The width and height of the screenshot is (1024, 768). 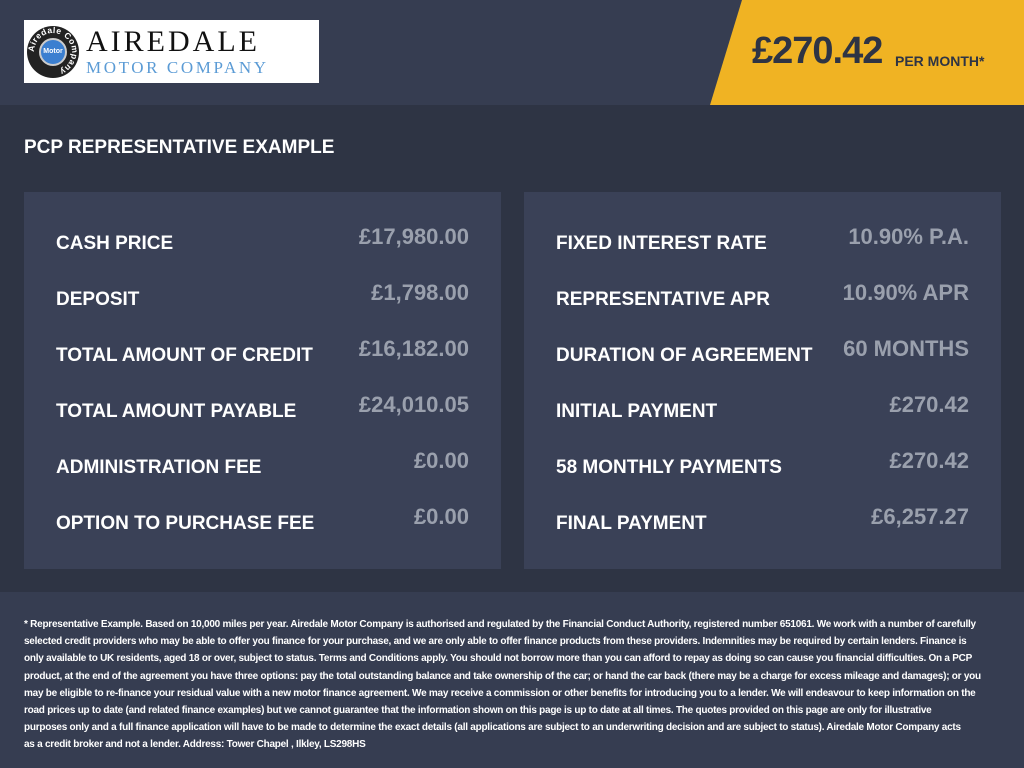 I want to click on finance-row: FINAL PAYMENT £6,257.27, so click(x=762, y=532).